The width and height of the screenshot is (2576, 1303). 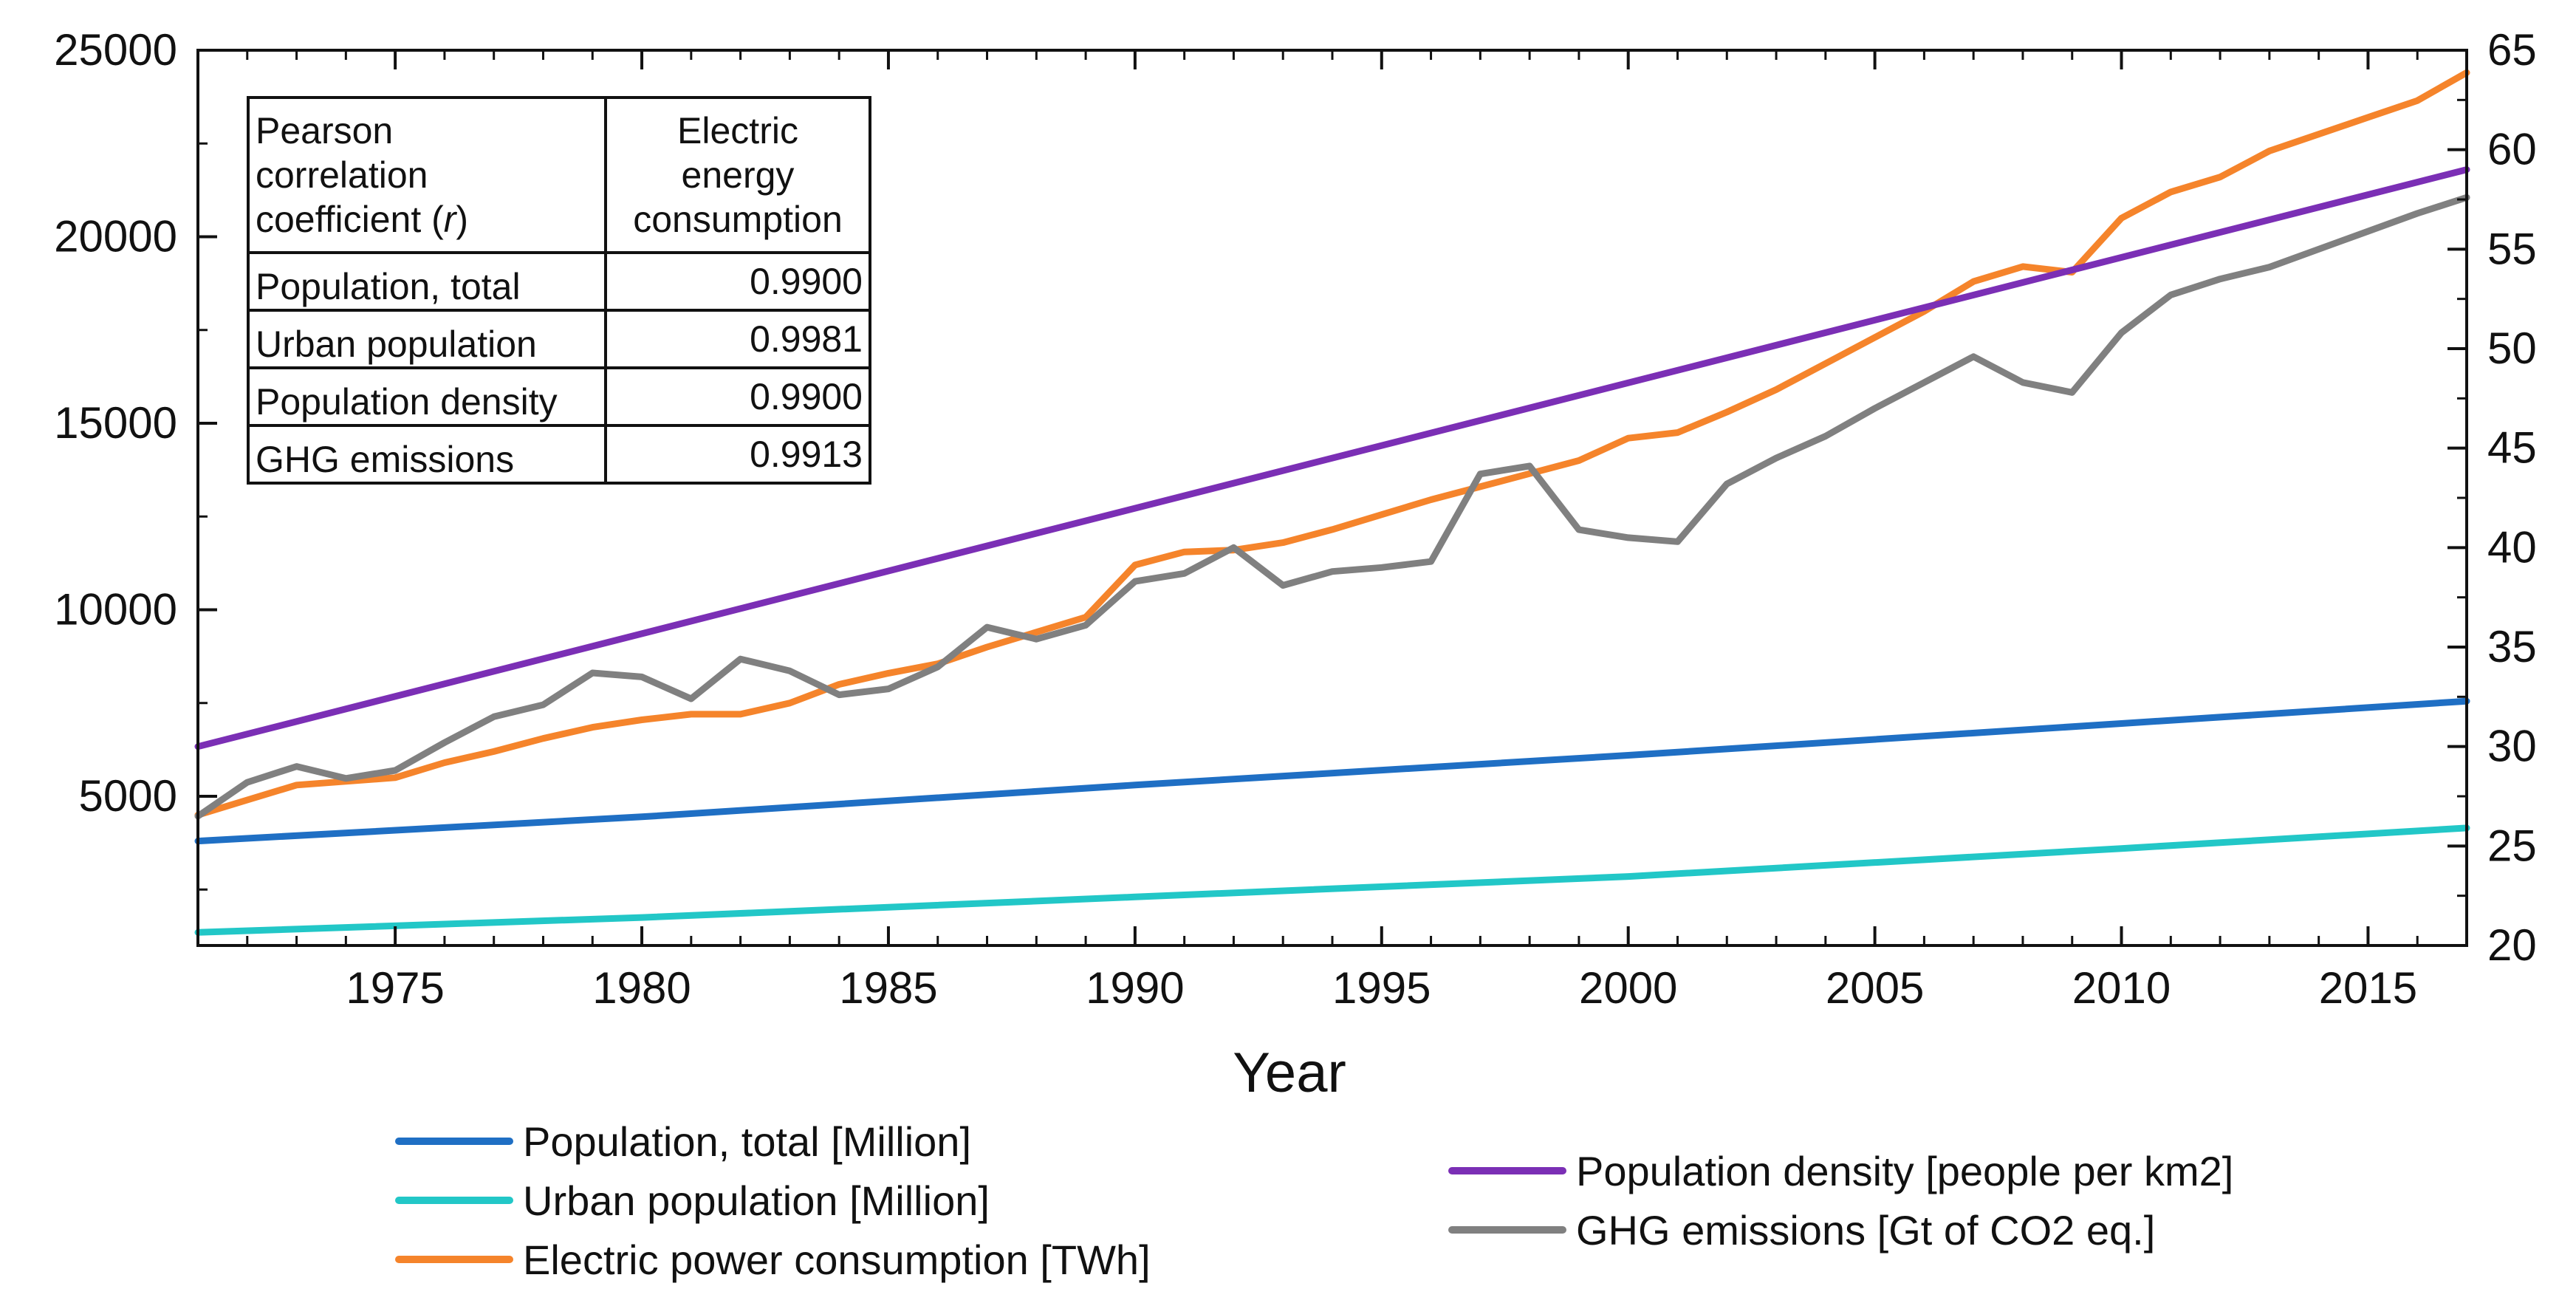 What do you see at coordinates (2512, 746) in the screenshot?
I see `y-right-tick-label: 30` at bounding box center [2512, 746].